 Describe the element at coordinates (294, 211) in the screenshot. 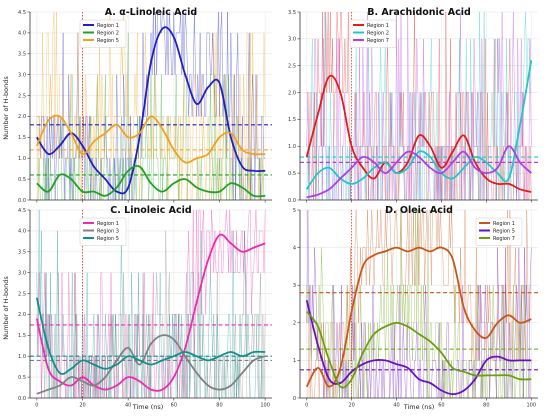

I see `y-tick-label: 5` at that location.